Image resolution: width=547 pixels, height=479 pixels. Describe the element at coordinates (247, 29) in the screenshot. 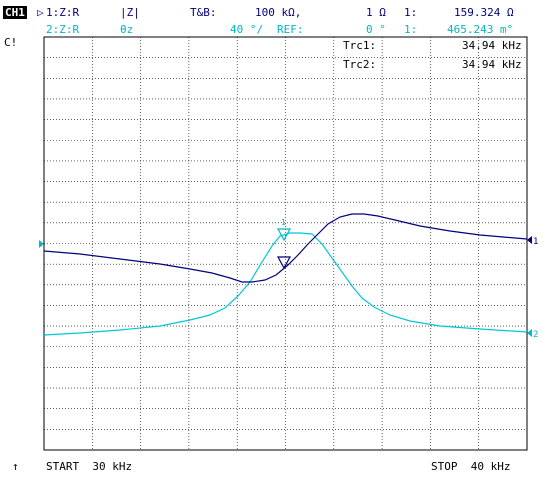

I see `trace2-scale-value: 40 °/` at that location.